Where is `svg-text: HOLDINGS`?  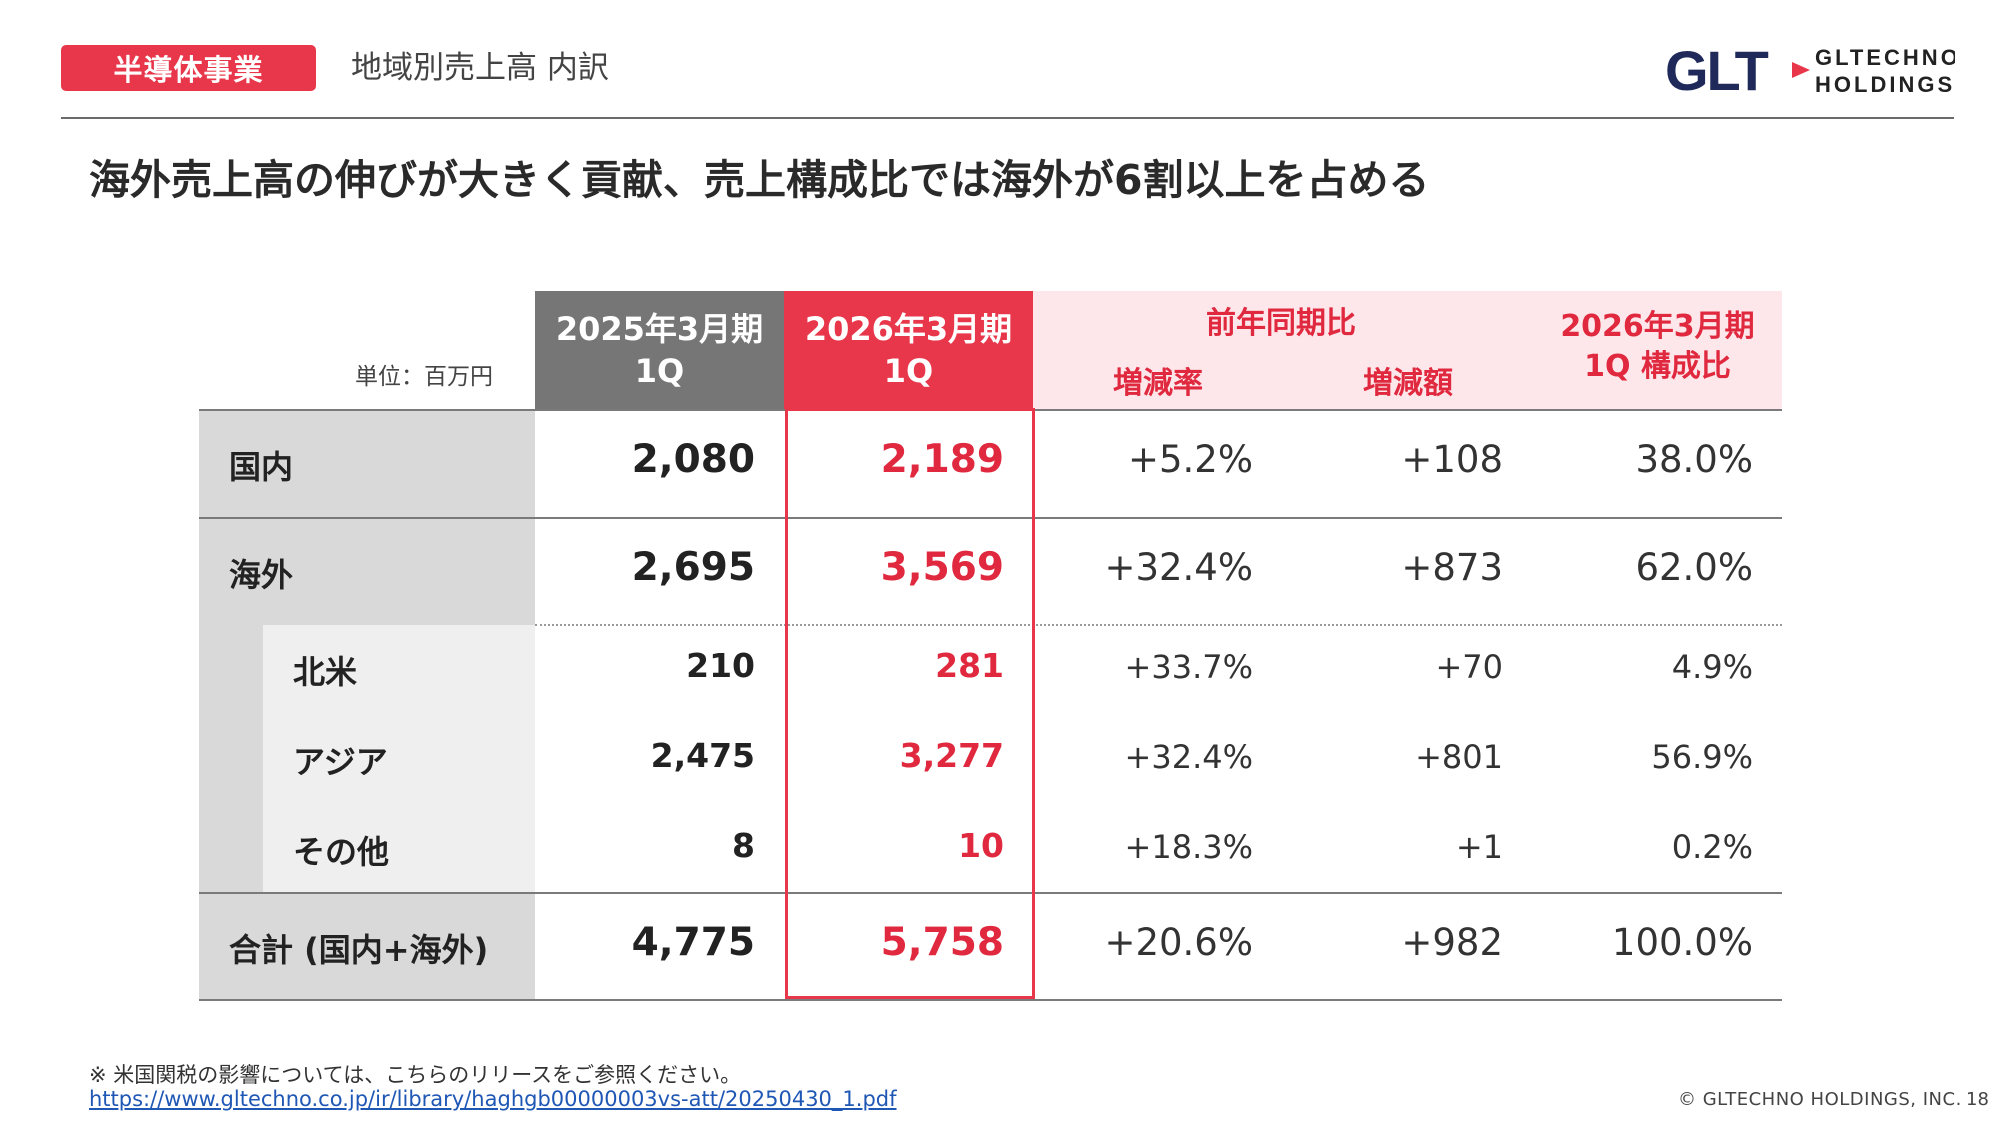 svg-text: HOLDINGS is located at coordinates (1885, 84).